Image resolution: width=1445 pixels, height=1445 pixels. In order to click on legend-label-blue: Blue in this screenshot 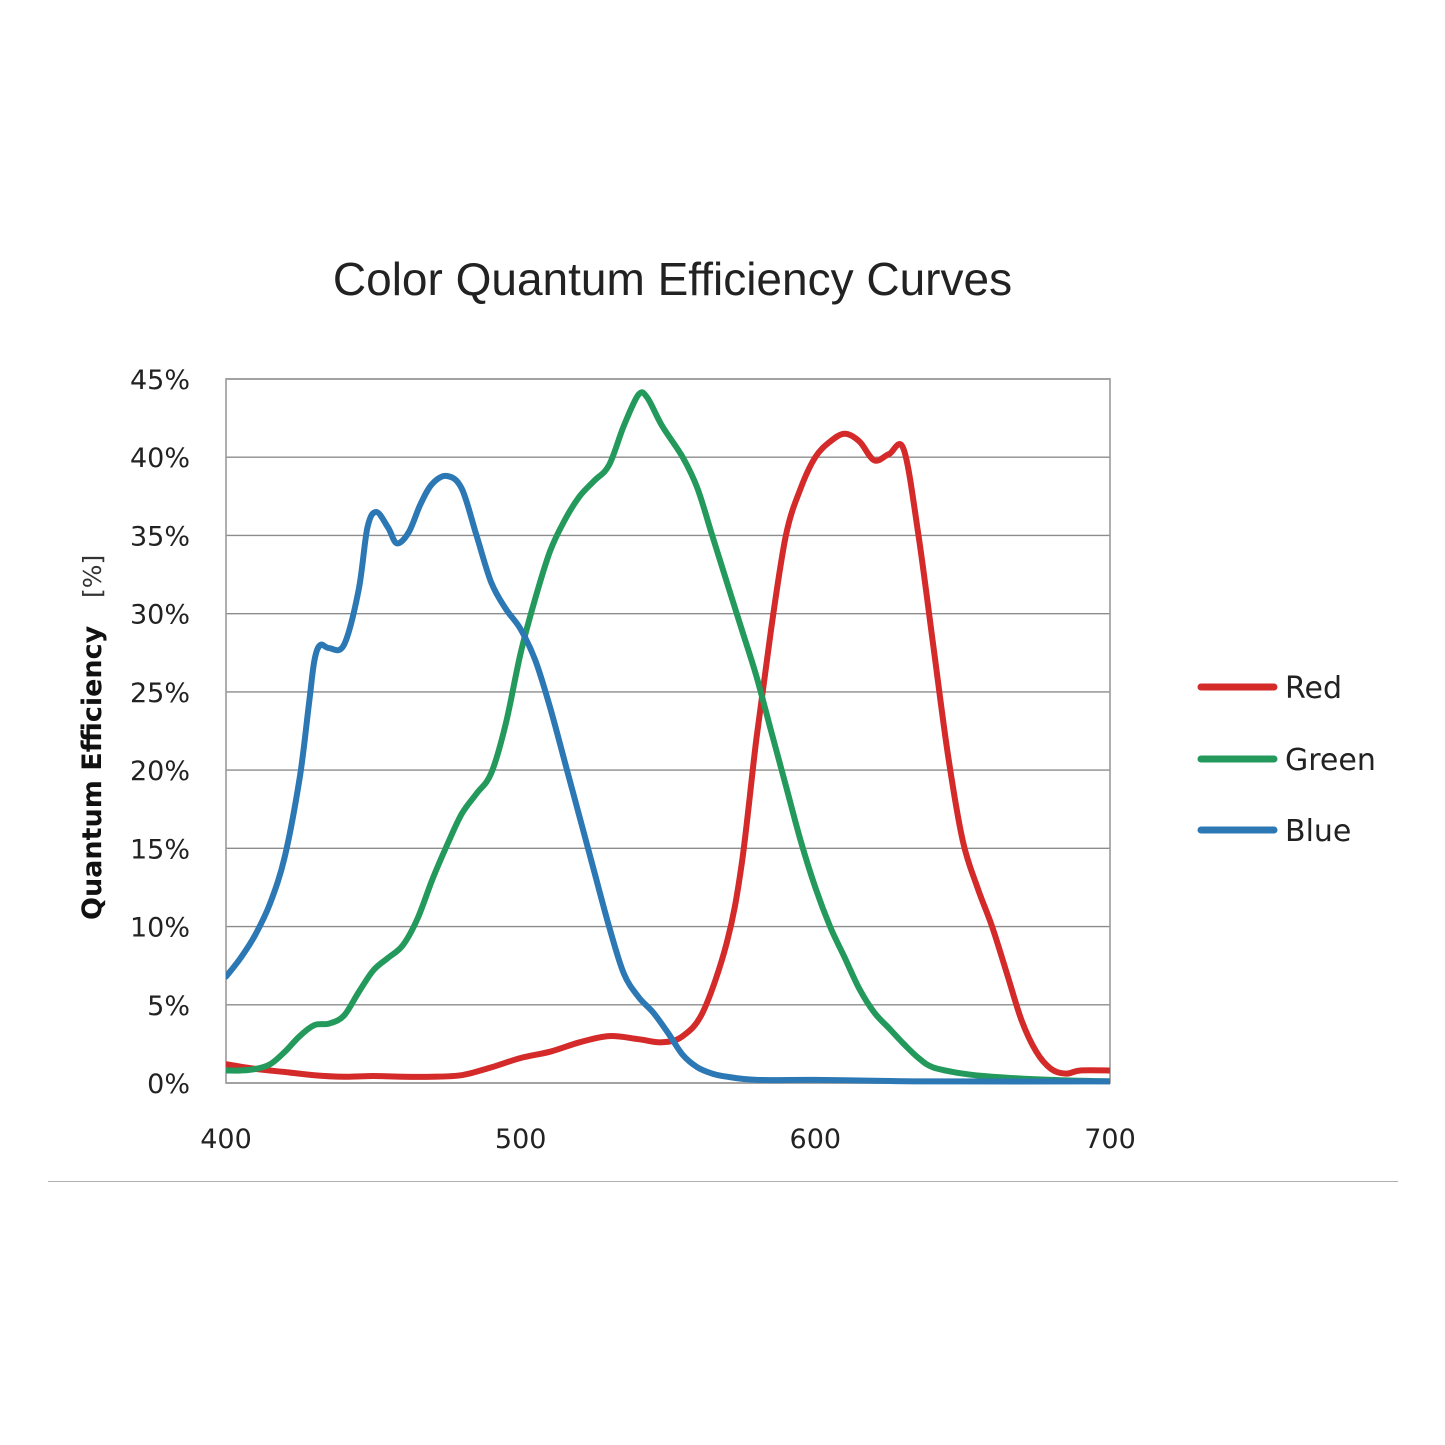, I will do `click(1318, 831)`.